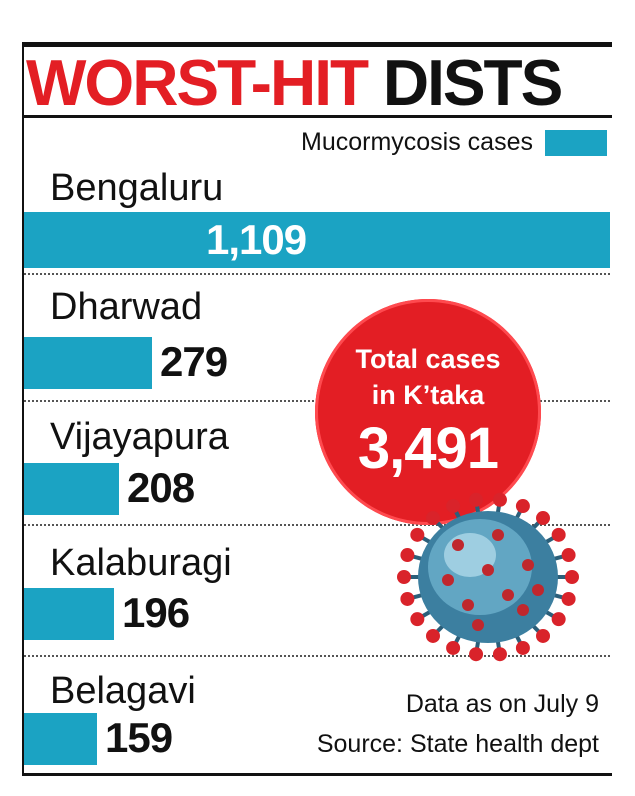 Image resolution: width=635 pixels, height=796 pixels. What do you see at coordinates (60, 739) in the screenshot?
I see `bar-belagavi` at bounding box center [60, 739].